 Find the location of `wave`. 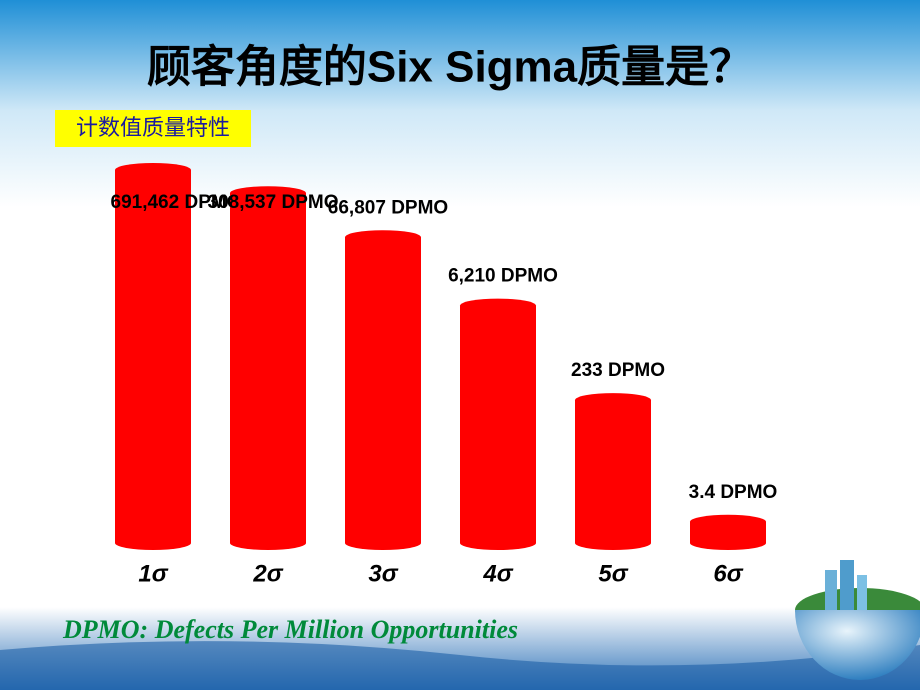

wave is located at coordinates (460, 665).